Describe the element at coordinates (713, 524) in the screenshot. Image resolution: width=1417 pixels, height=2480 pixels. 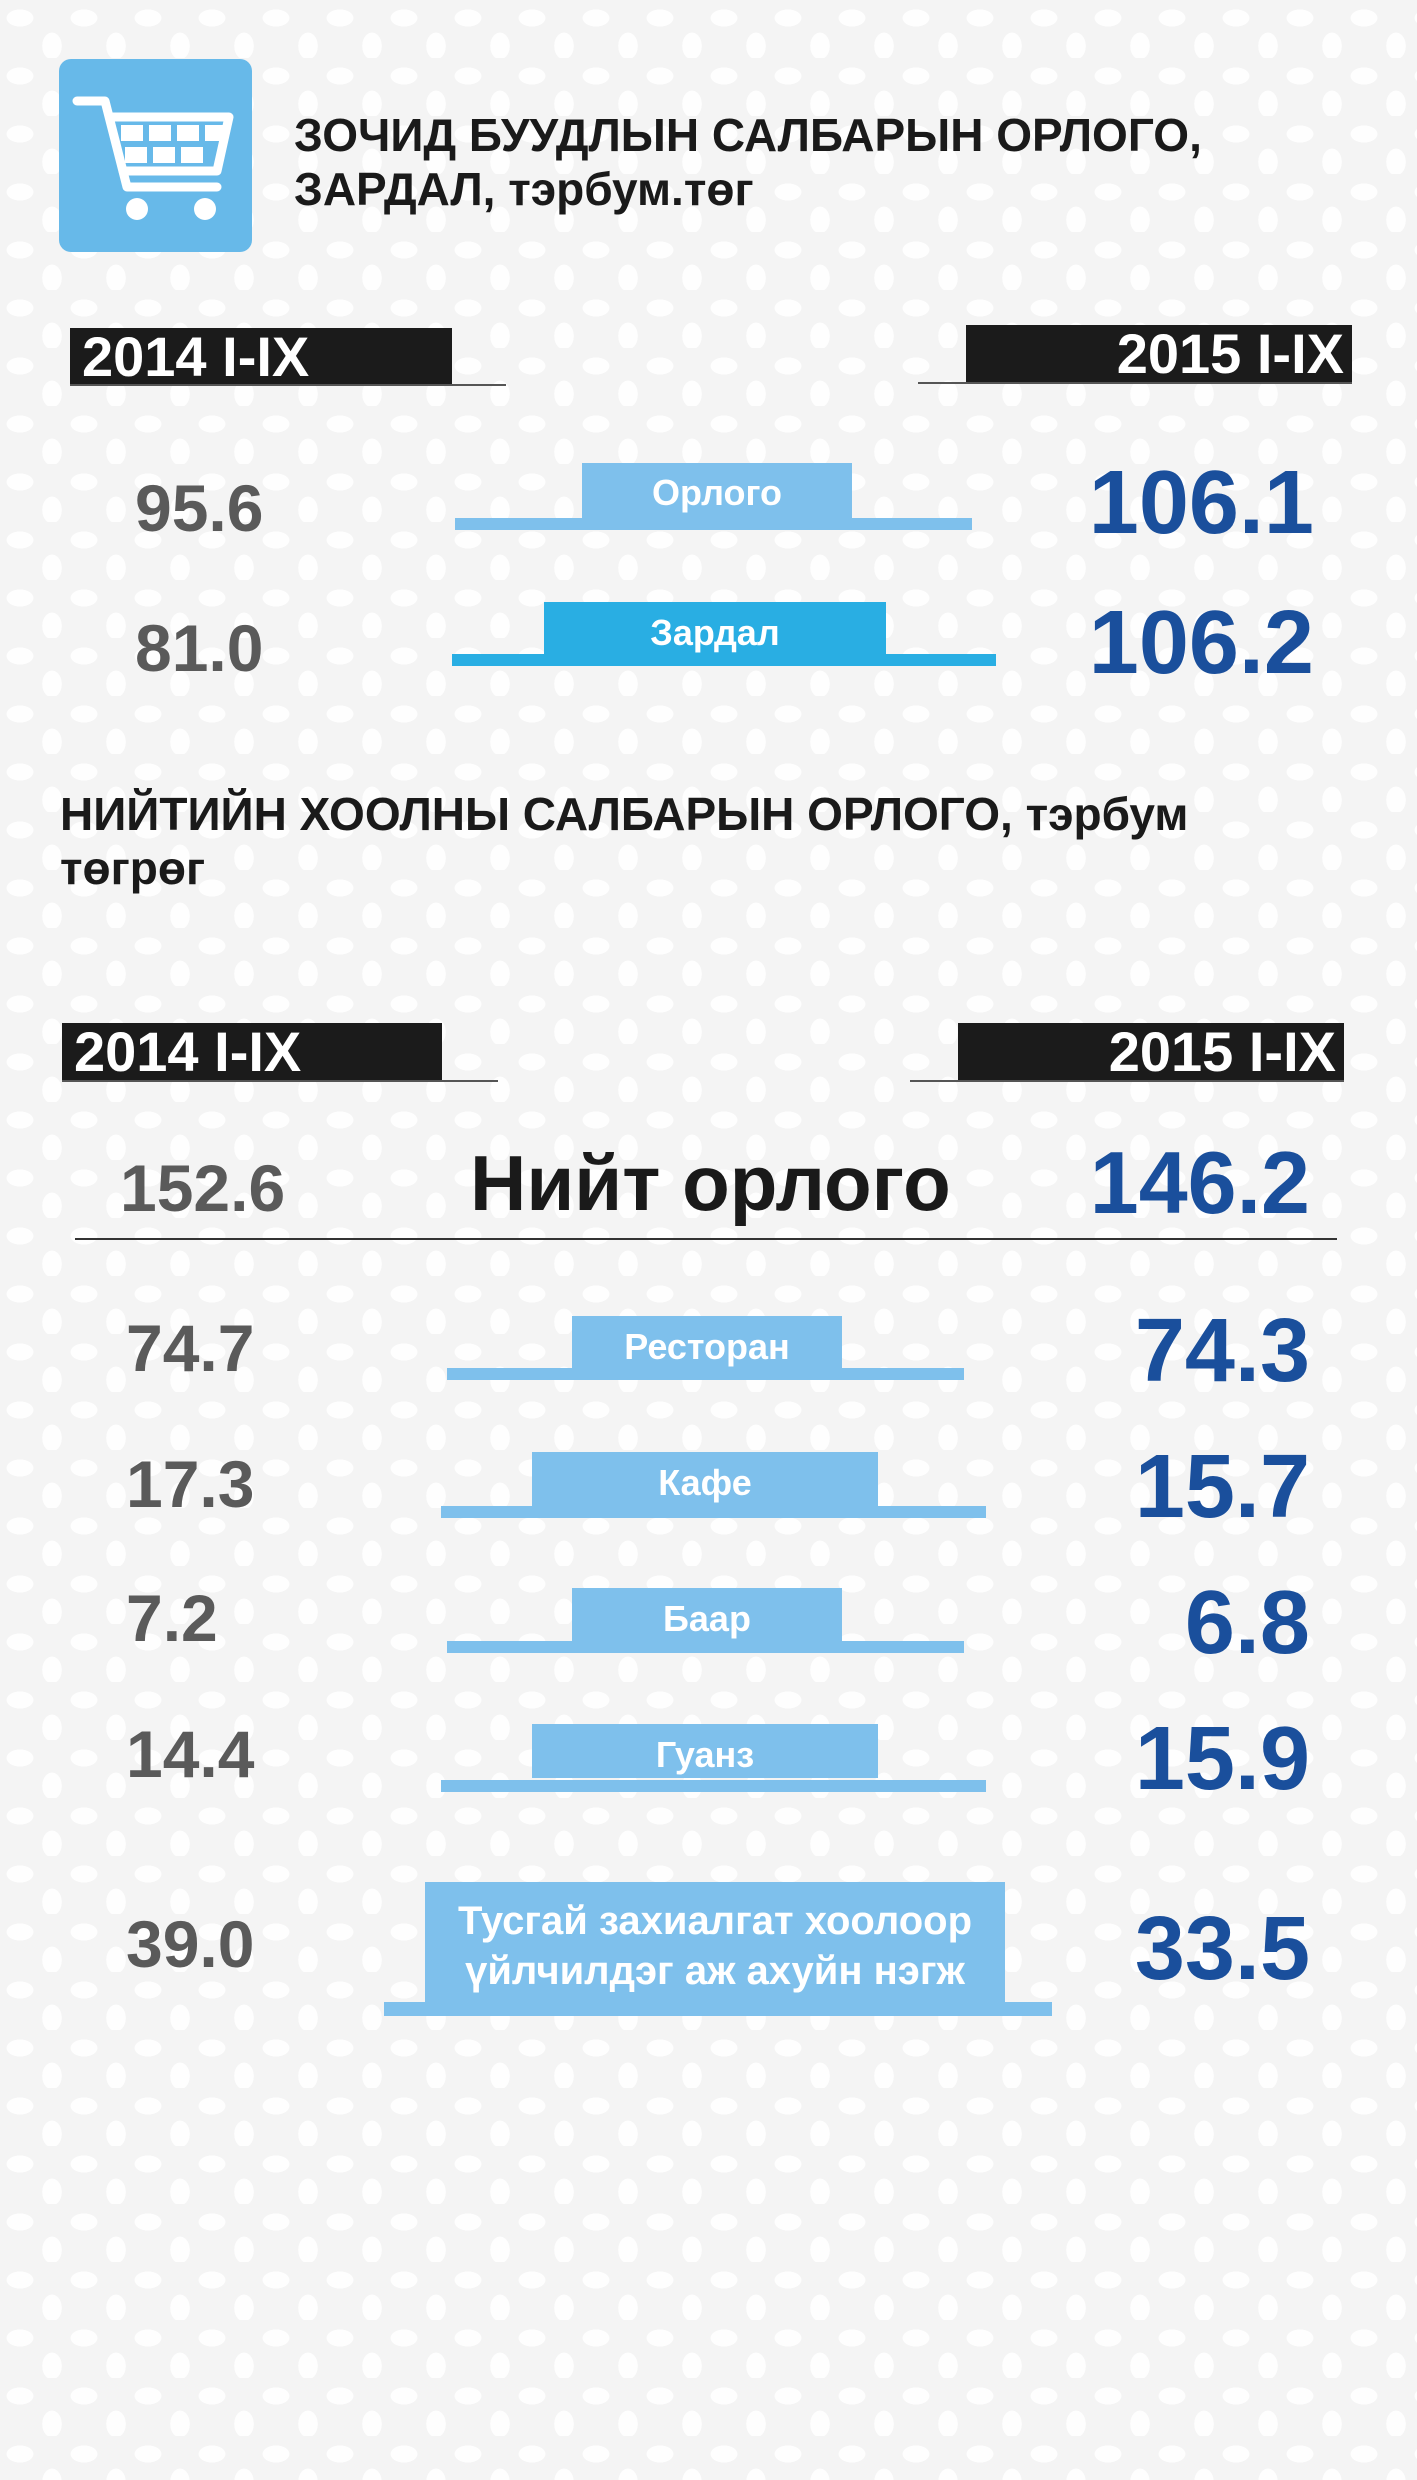
I see `bar-orlogo` at that location.